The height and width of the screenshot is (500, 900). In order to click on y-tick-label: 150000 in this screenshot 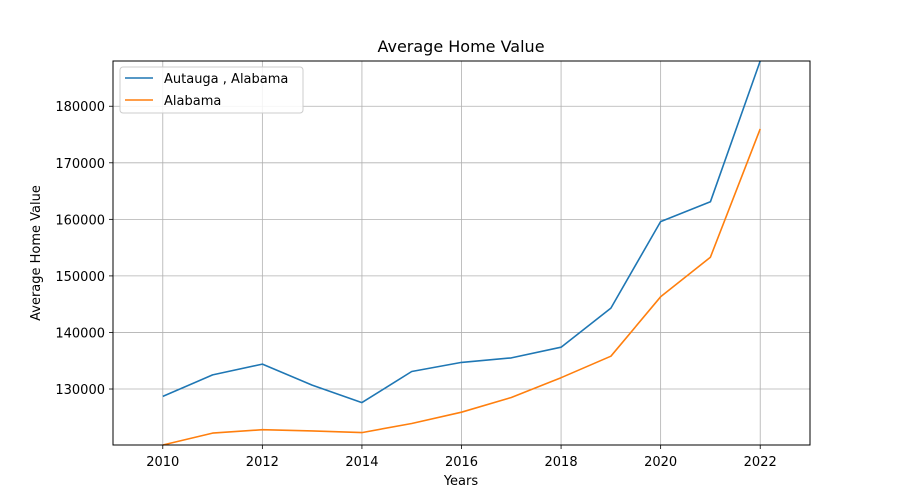, I will do `click(80, 277)`.